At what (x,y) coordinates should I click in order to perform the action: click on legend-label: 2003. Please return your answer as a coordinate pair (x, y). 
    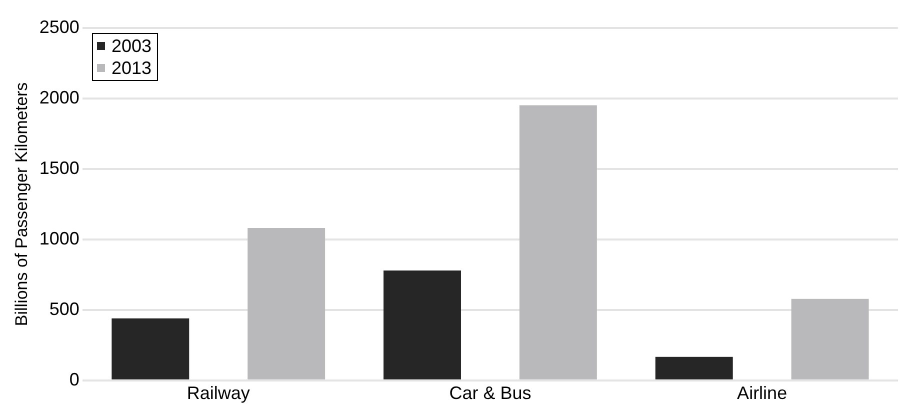
    Looking at the image, I should click on (131, 46).